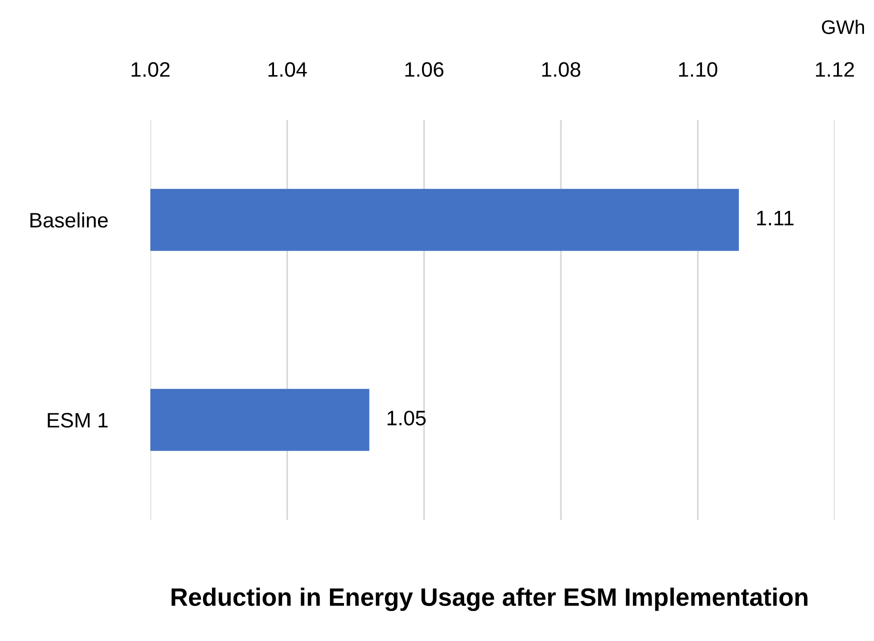 The width and height of the screenshot is (874, 641). Describe the element at coordinates (775, 218) in the screenshot. I see `data-label: 1.11` at that location.